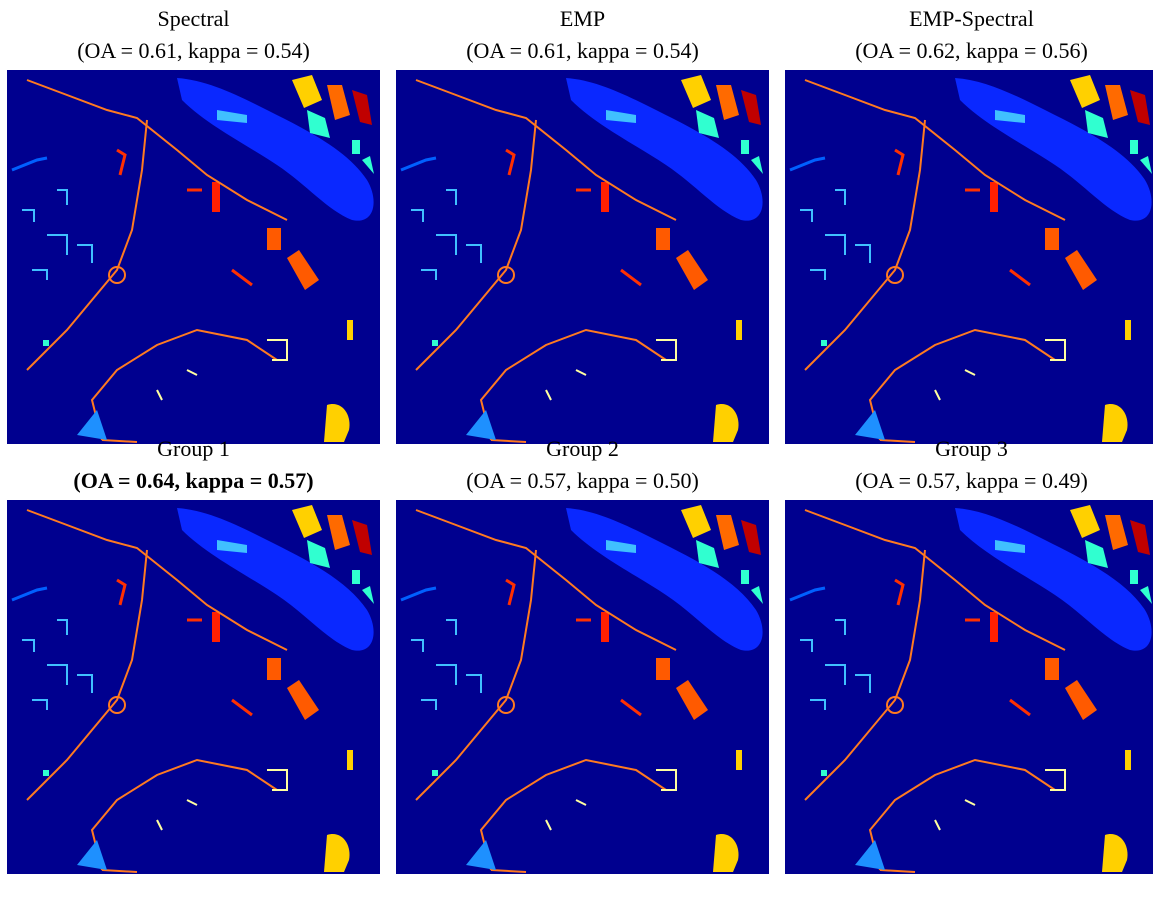  What do you see at coordinates (971, 18) in the screenshot?
I see `panel-title: EMP-Spectral` at bounding box center [971, 18].